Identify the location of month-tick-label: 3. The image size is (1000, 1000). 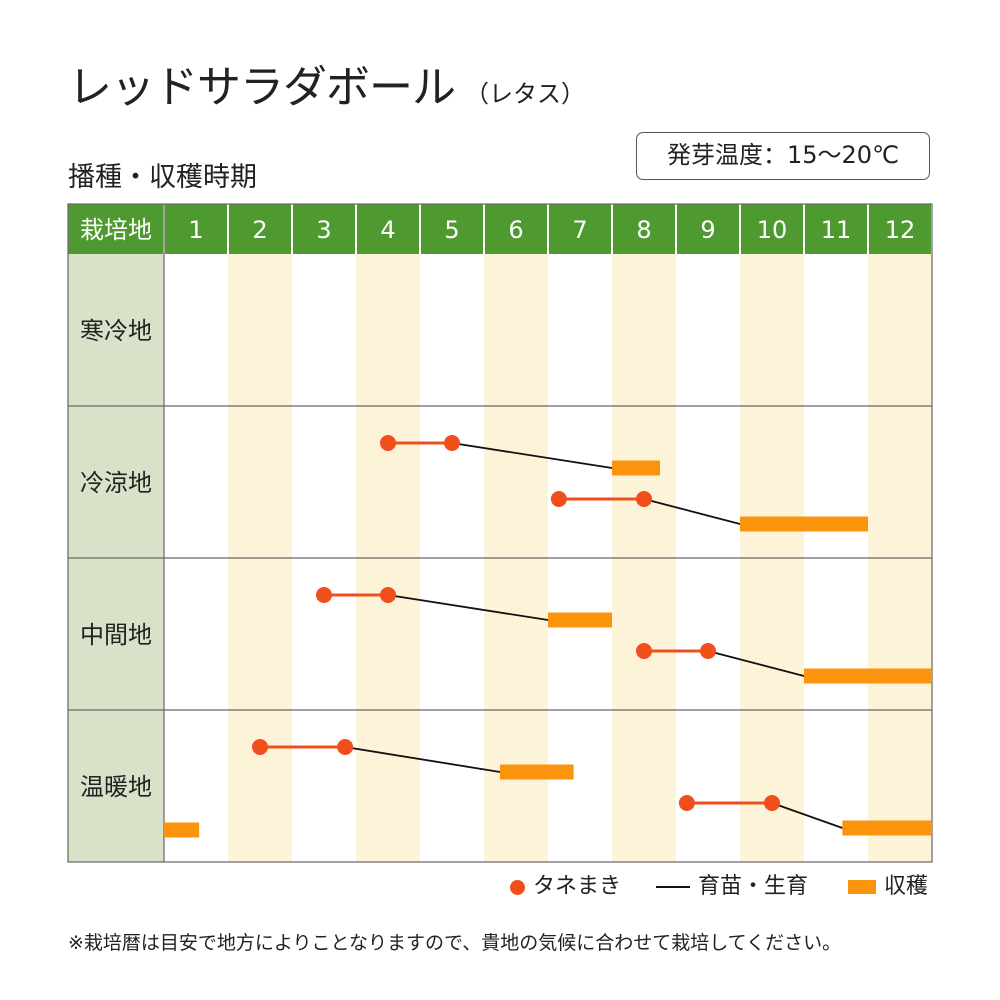
(323, 230).